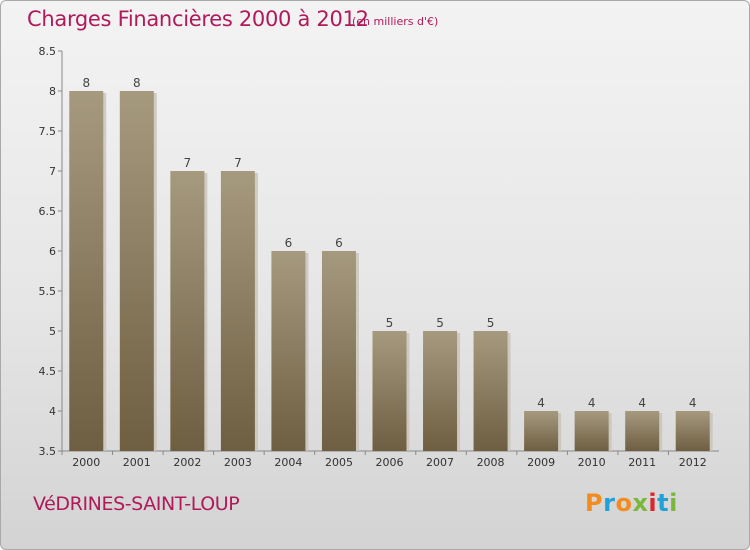 This screenshot has height=550, width=750. What do you see at coordinates (389, 391) in the screenshot?
I see `bar-2006` at bounding box center [389, 391].